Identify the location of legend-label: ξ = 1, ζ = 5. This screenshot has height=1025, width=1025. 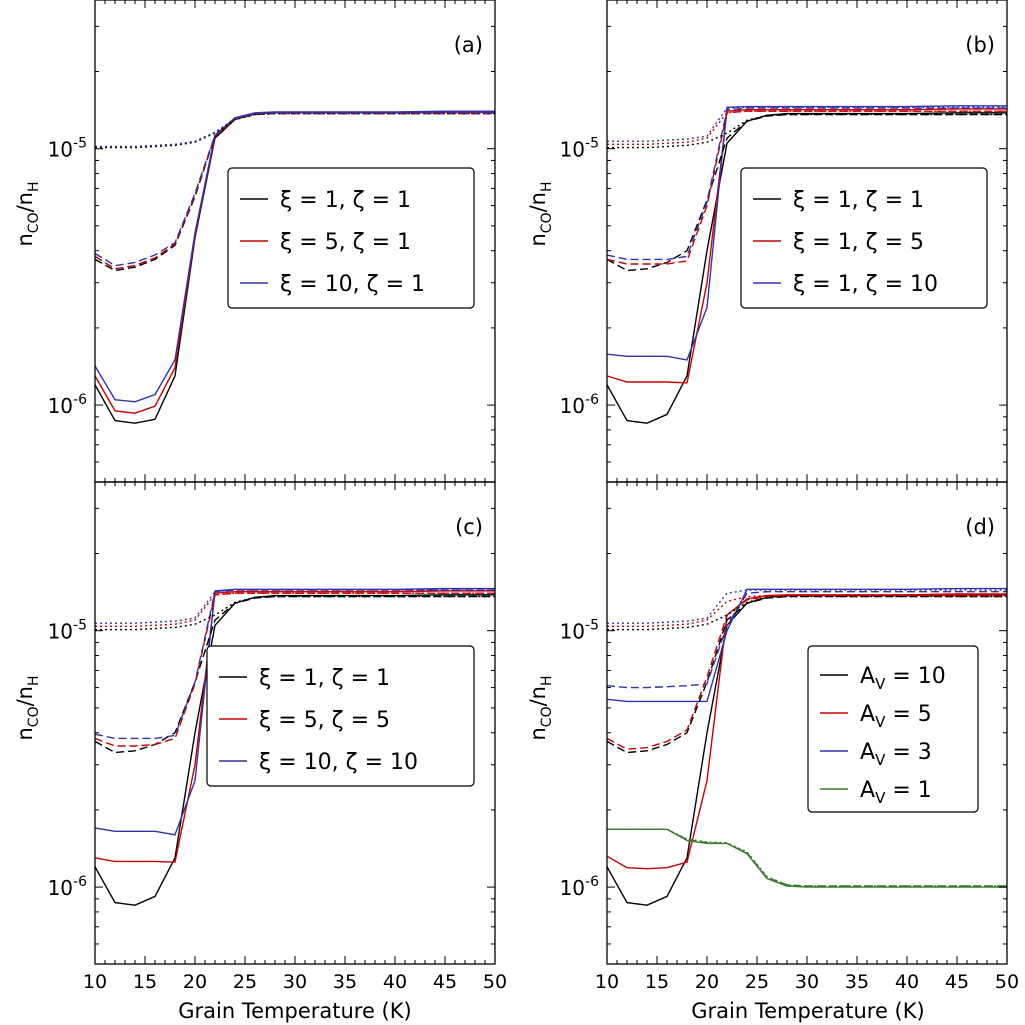
(858, 242).